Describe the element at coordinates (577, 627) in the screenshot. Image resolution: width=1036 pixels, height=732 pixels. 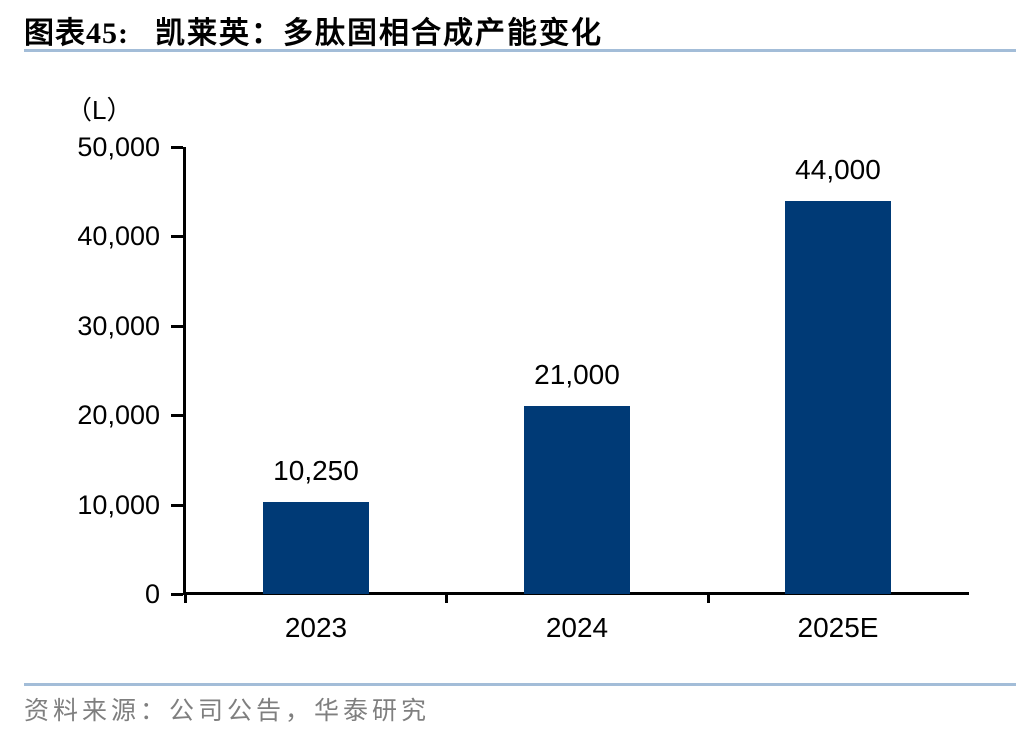
I see `x-axis-category-label: 2024` at that location.